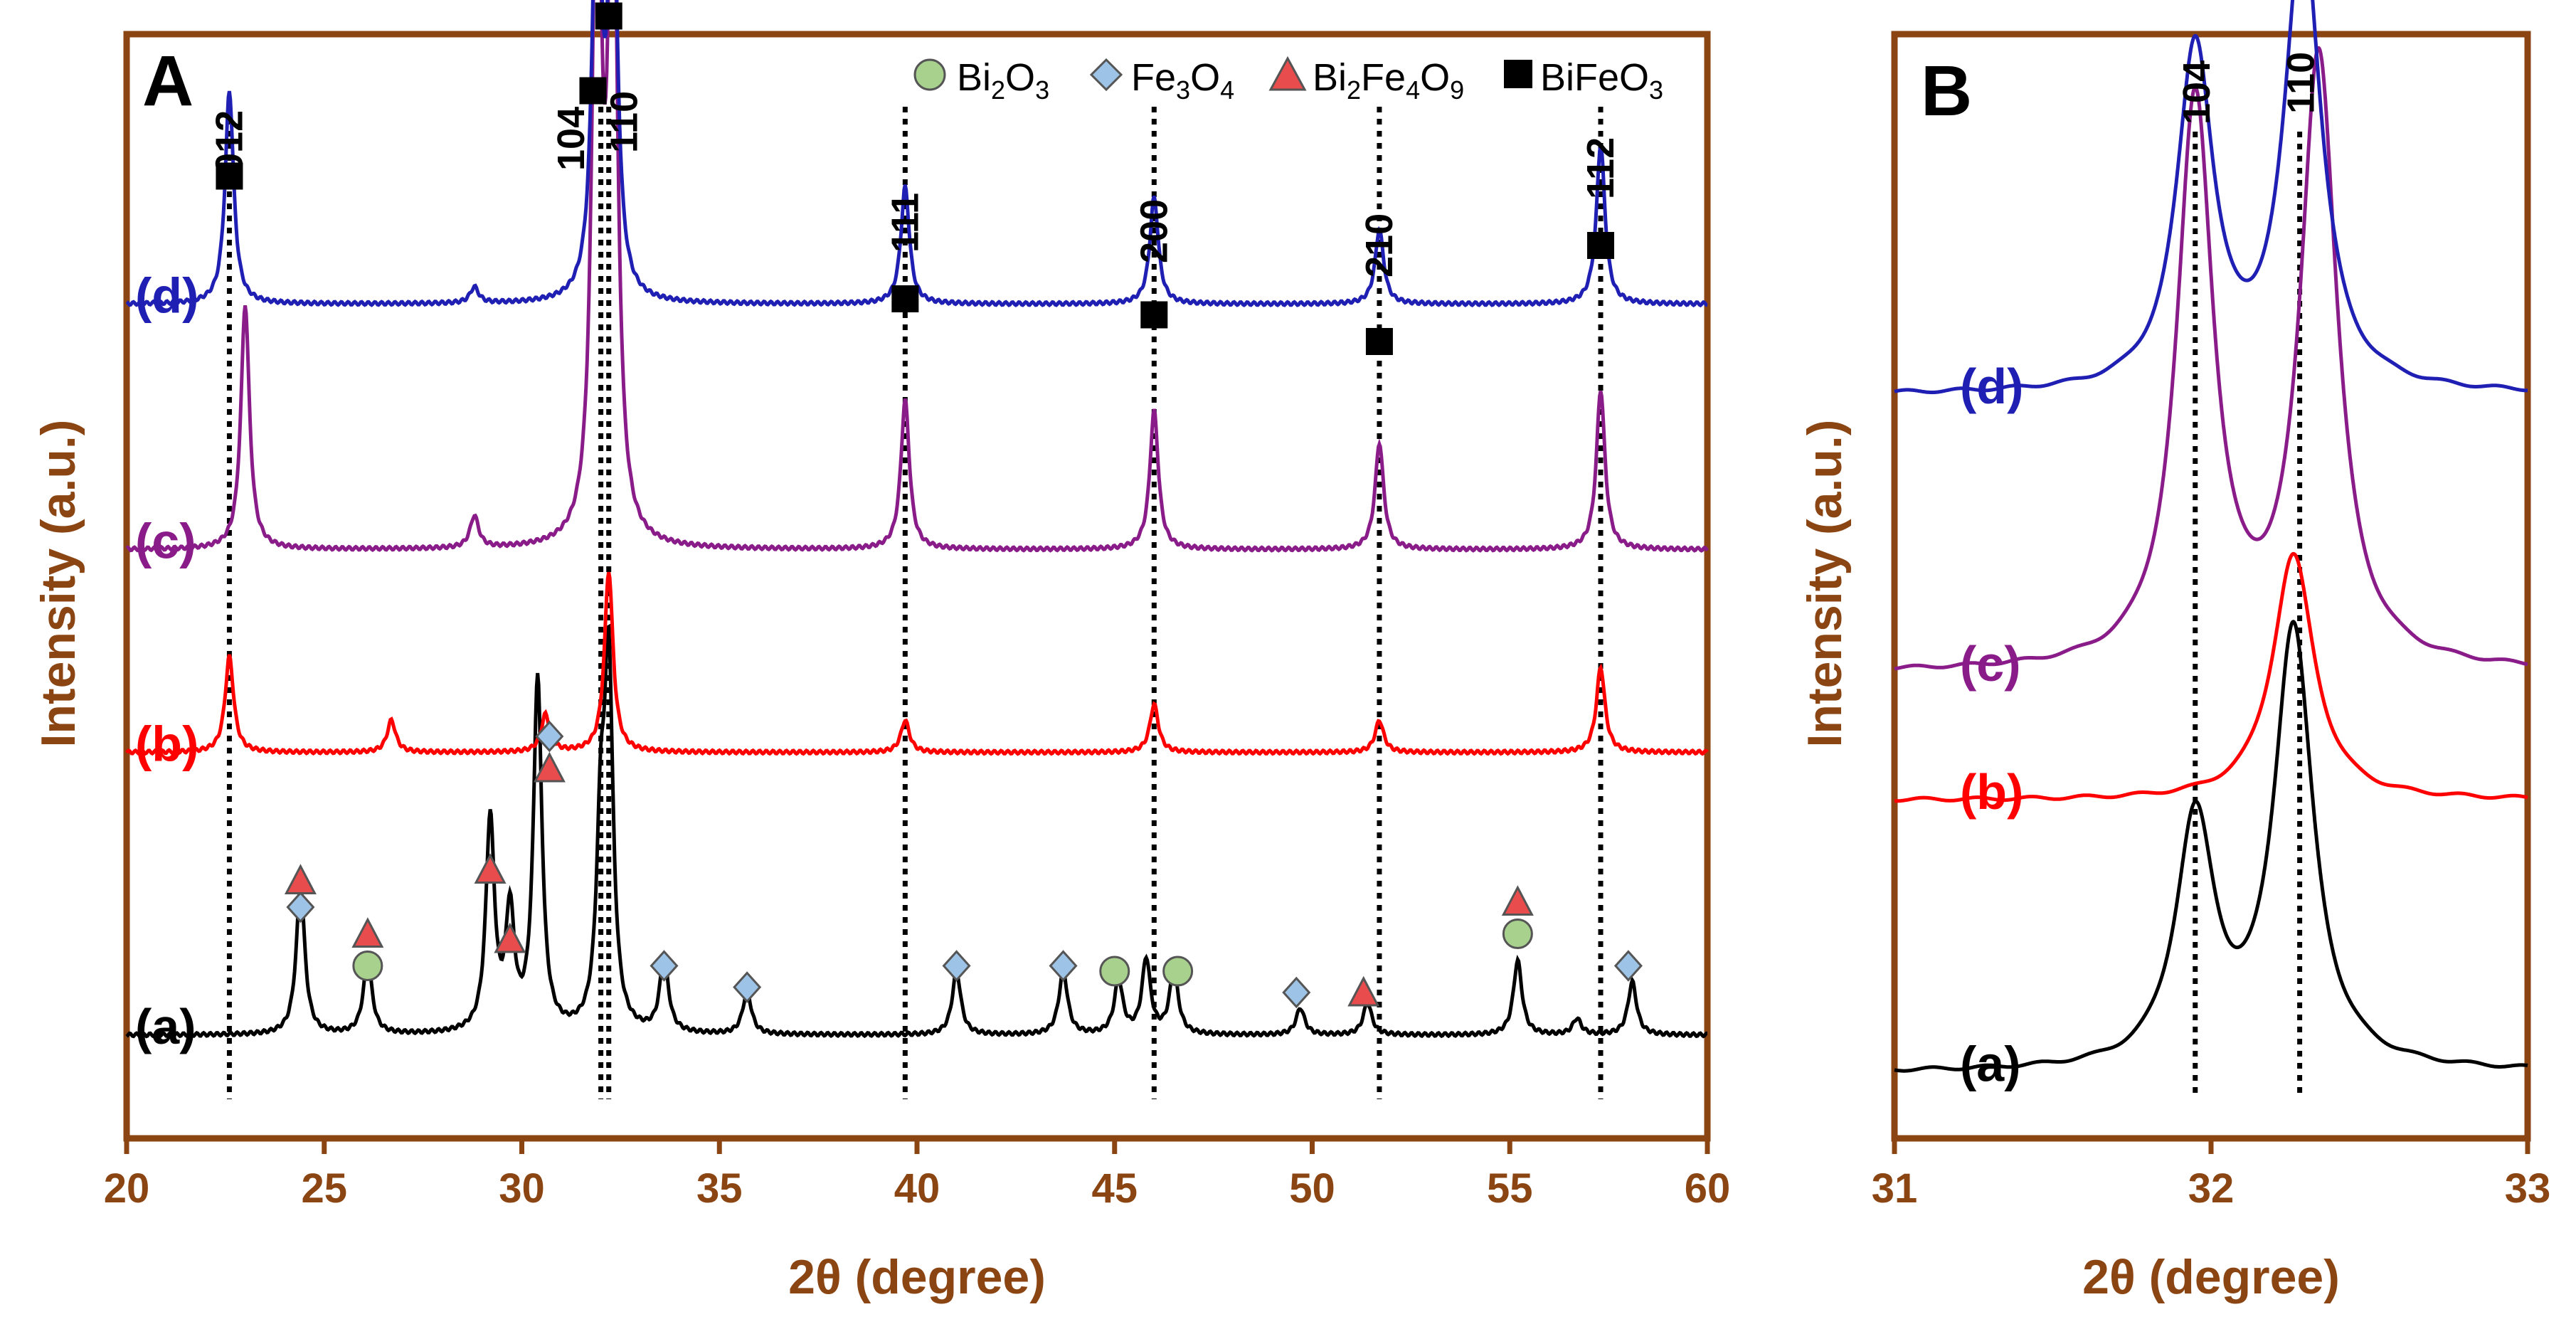  I want to click on legend-bifeo3-marker, so click(1518, 74).